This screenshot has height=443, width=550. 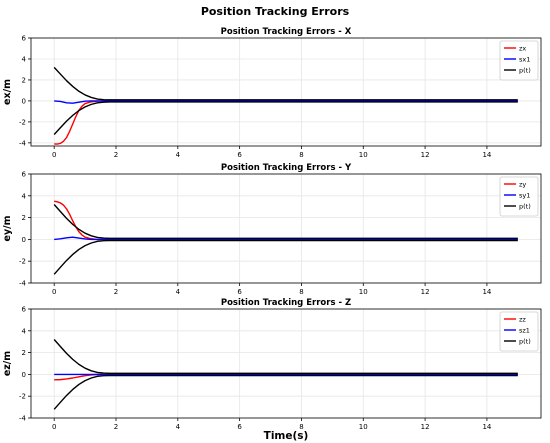 I want to click on legend-label: sx1, so click(x=524, y=59).